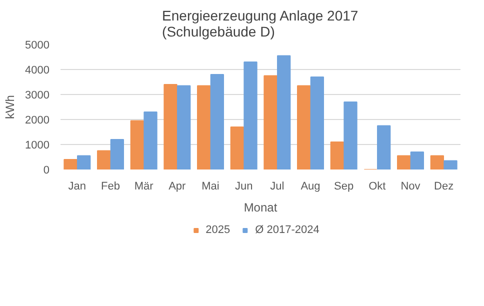 This screenshot has height=306, width=484. What do you see at coordinates (10, 107) in the screenshot?
I see `y-axis-title: kWh` at bounding box center [10, 107].